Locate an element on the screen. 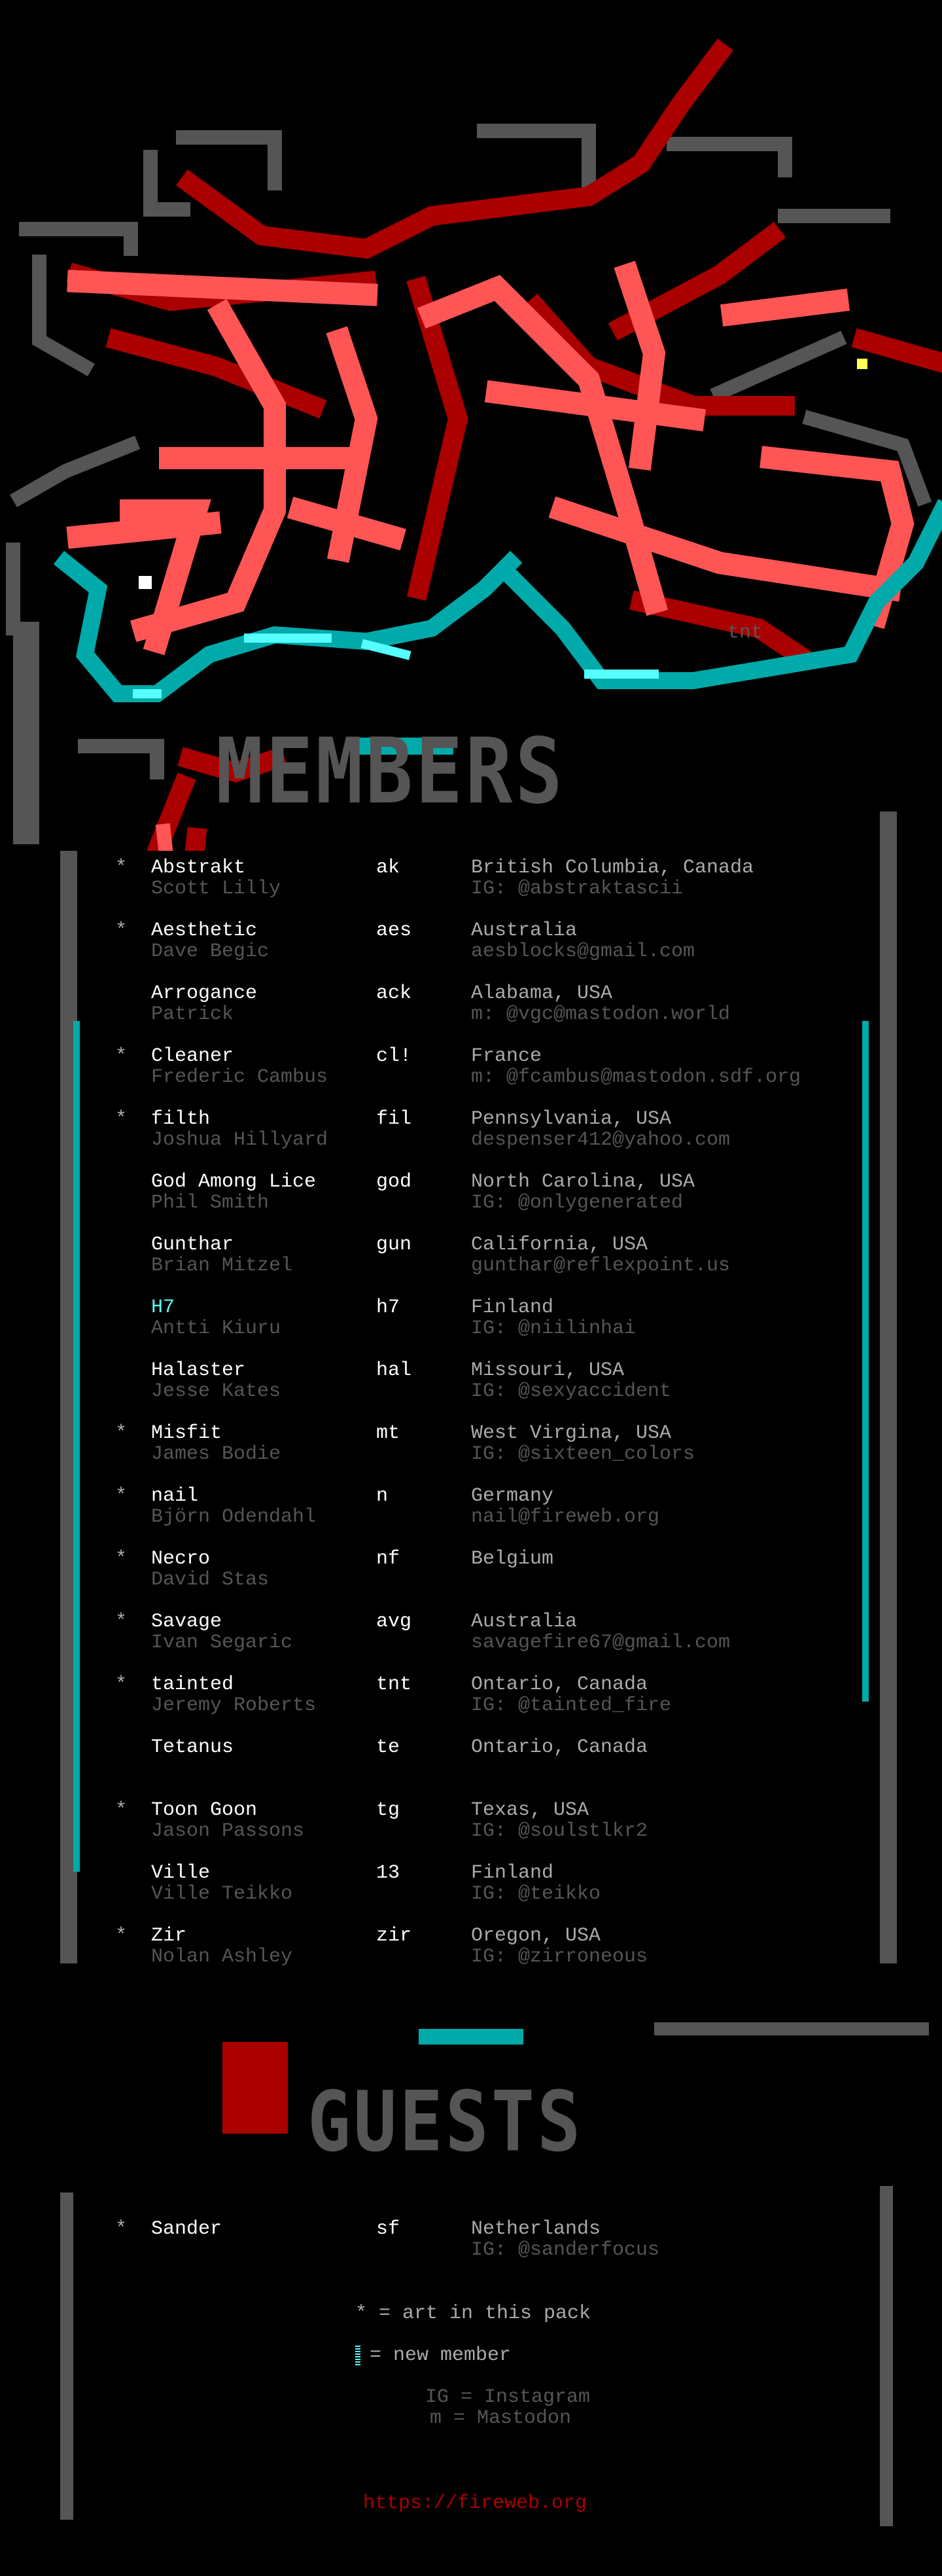 Image resolution: width=942 pixels, height=2576 pixels. member-location: Missouri, USA is located at coordinates (548, 1370).